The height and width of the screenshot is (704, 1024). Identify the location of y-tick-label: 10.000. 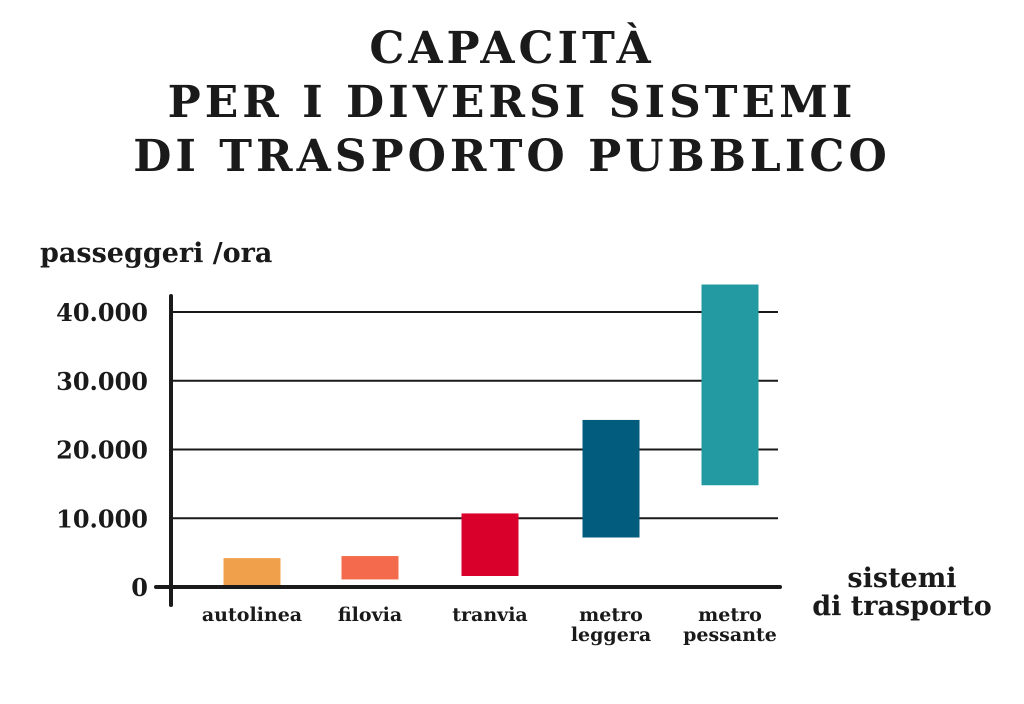
(102, 518).